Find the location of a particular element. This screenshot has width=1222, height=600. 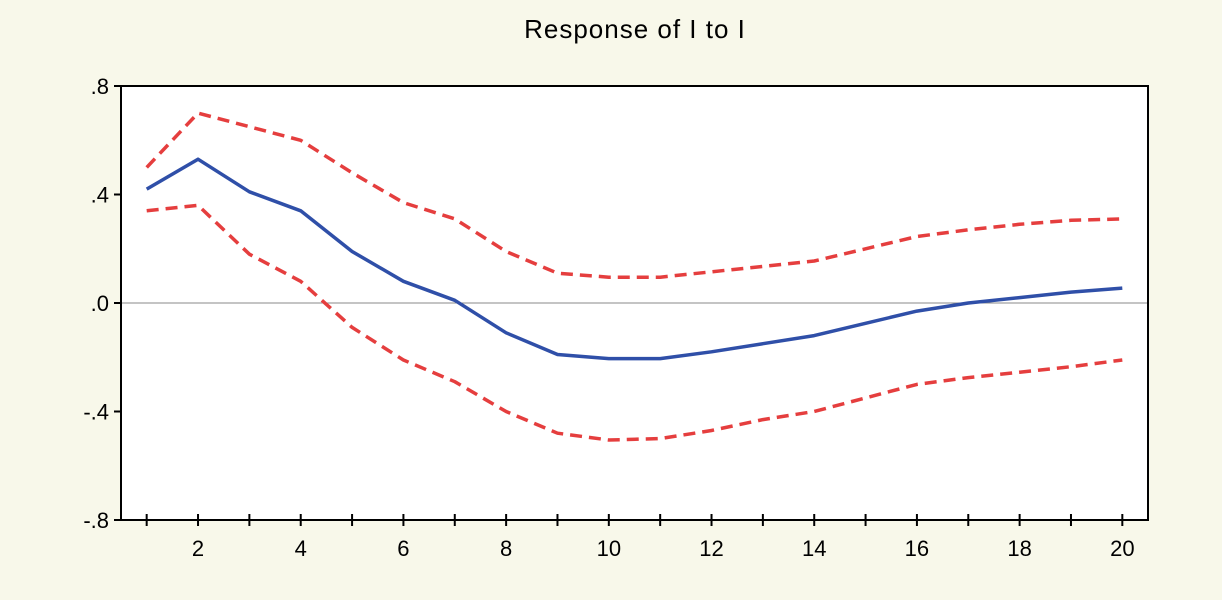

x-tick-label: 4 is located at coordinates (301, 548).